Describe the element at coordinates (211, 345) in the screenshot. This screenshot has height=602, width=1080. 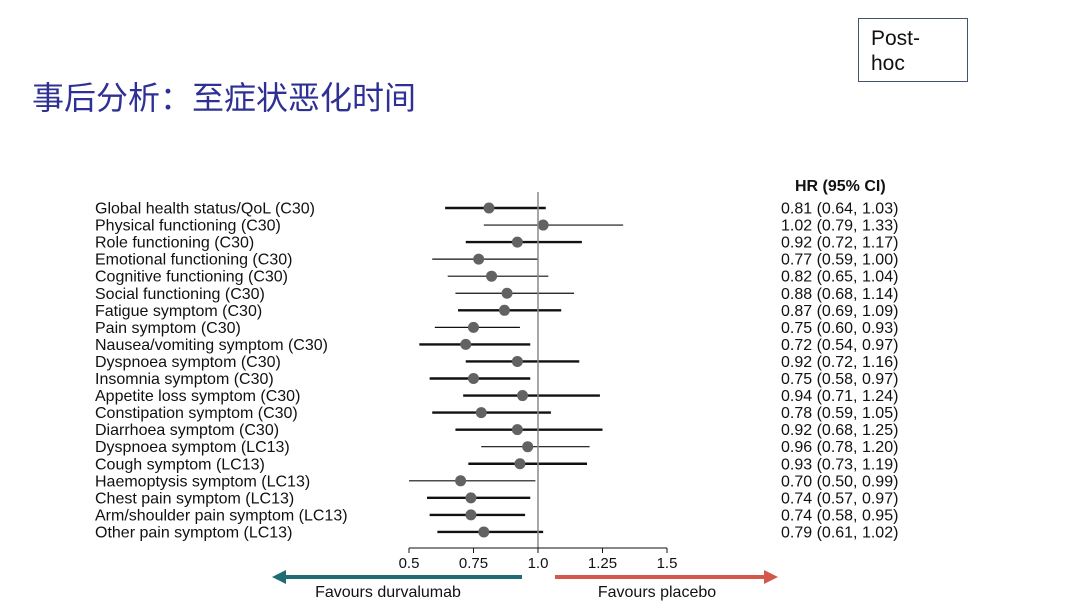
I see `row-label: Nausea/vomiting symptom (C30)` at that location.